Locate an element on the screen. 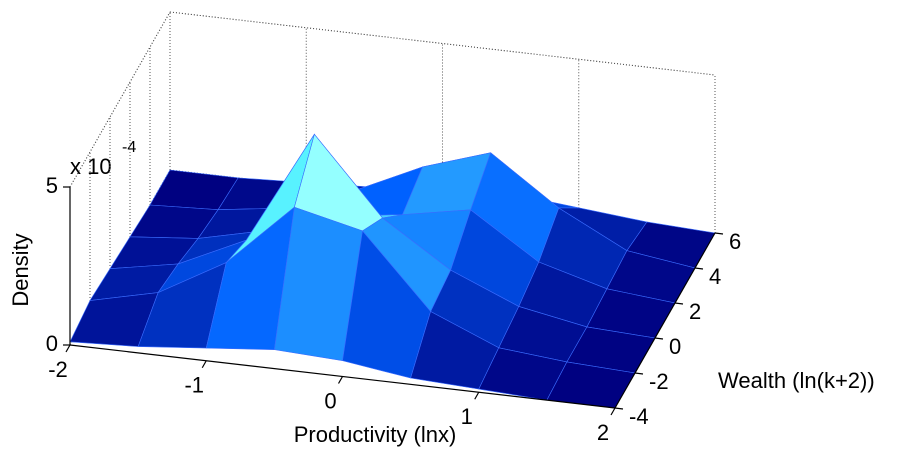 The width and height of the screenshot is (914, 450). z-multiplier-exponent: -4 is located at coordinates (129, 147).